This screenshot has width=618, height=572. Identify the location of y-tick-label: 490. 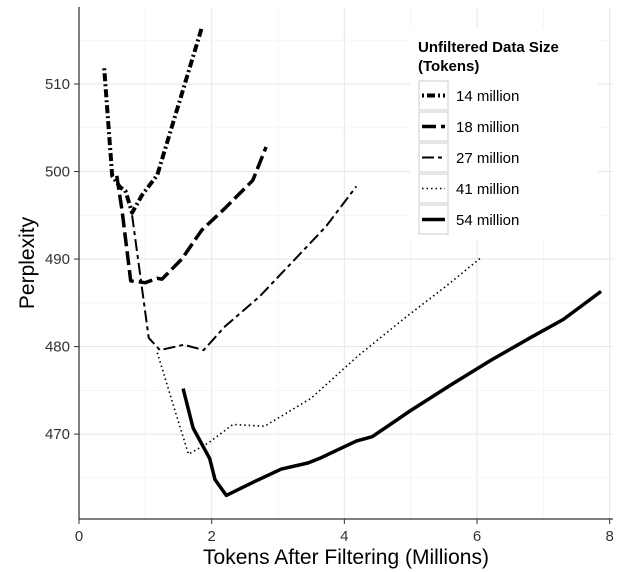
(57, 259).